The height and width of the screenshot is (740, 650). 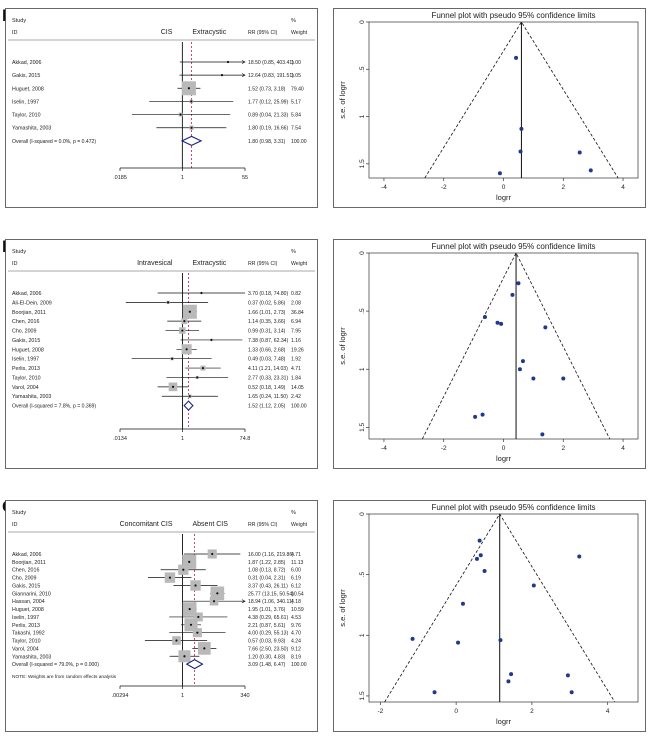 What do you see at coordinates (516, 346) in the screenshot?
I see `confidence-limit-lines` at bounding box center [516, 346].